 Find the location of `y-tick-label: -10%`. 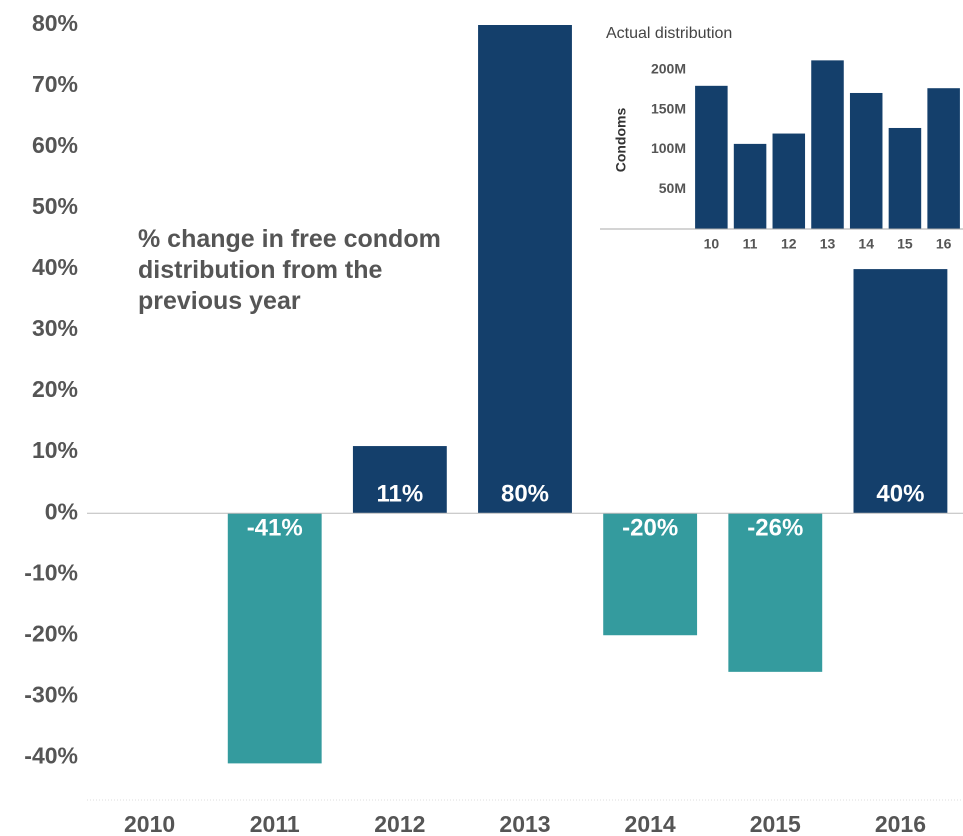

y-tick-label: -10% is located at coordinates (51, 572).